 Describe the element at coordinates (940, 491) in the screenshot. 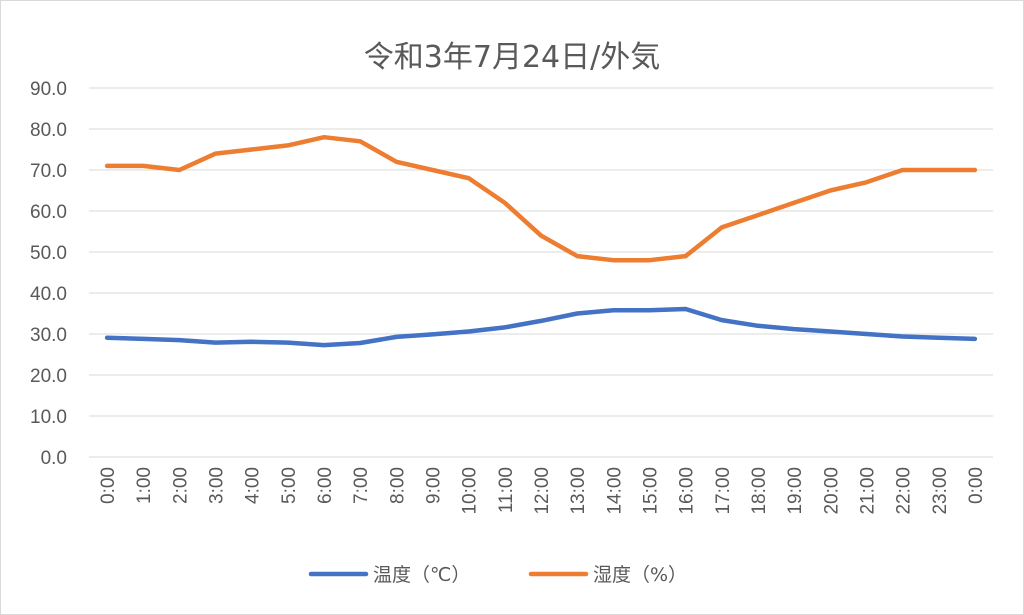

I see `x-tick-label: 23:00` at that location.